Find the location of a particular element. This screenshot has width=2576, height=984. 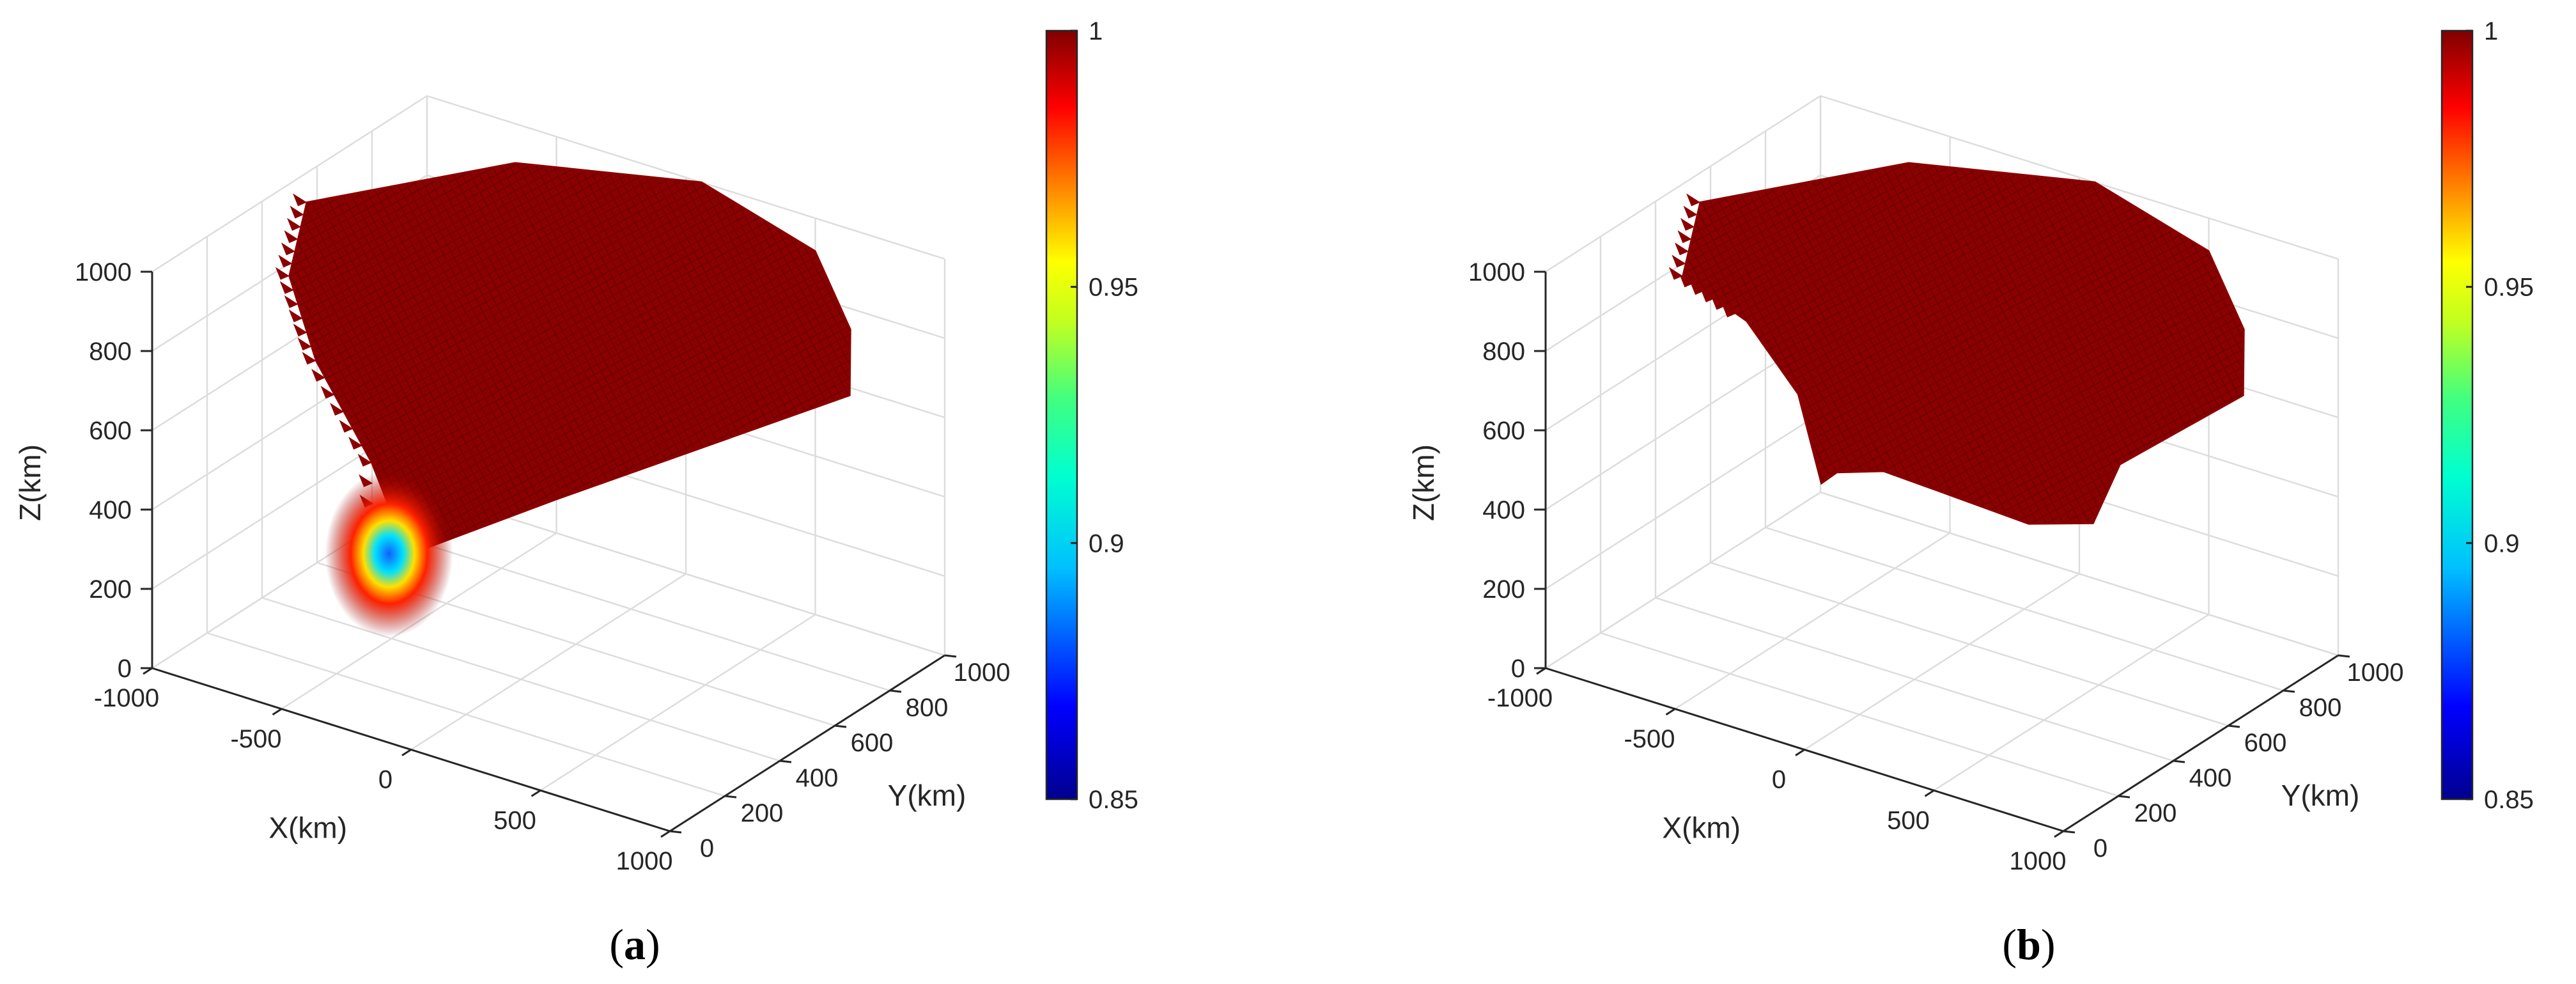

colorbar-frame is located at coordinates (1061, 414).